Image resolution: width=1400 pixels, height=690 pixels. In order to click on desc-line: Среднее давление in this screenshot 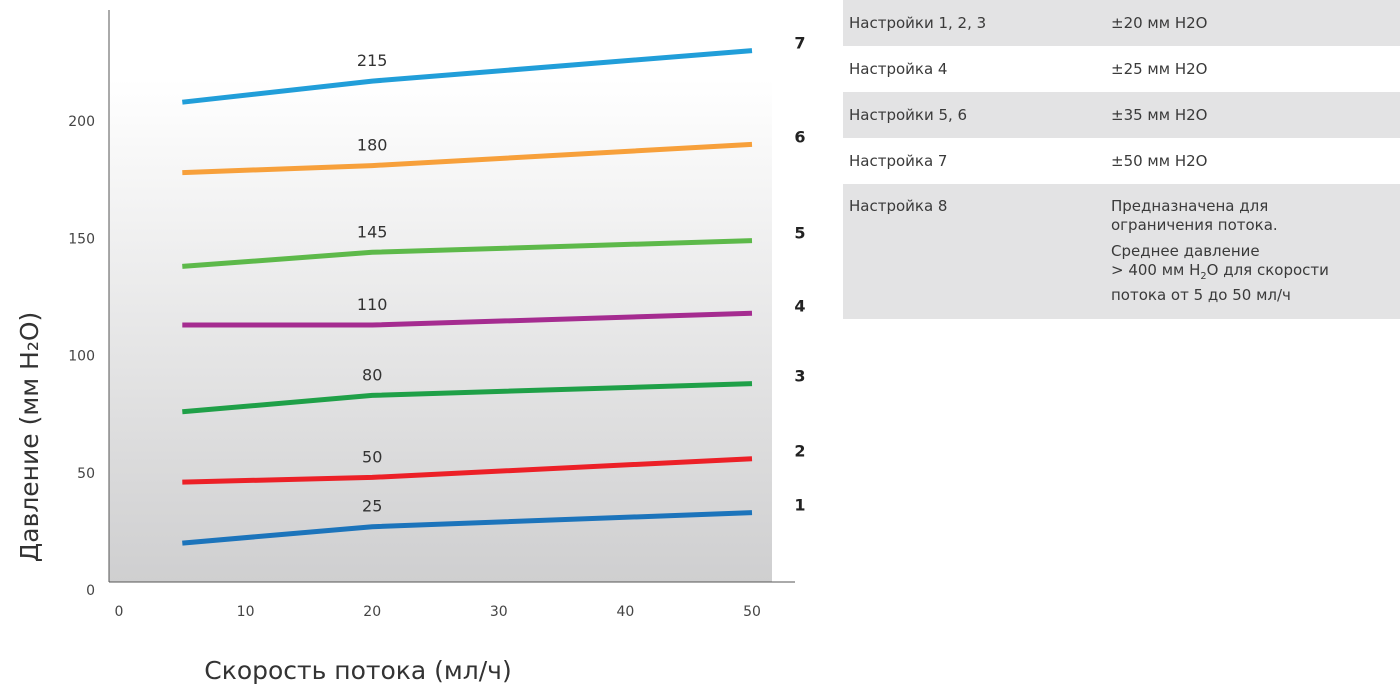, I will do `click(1185, 251)`.